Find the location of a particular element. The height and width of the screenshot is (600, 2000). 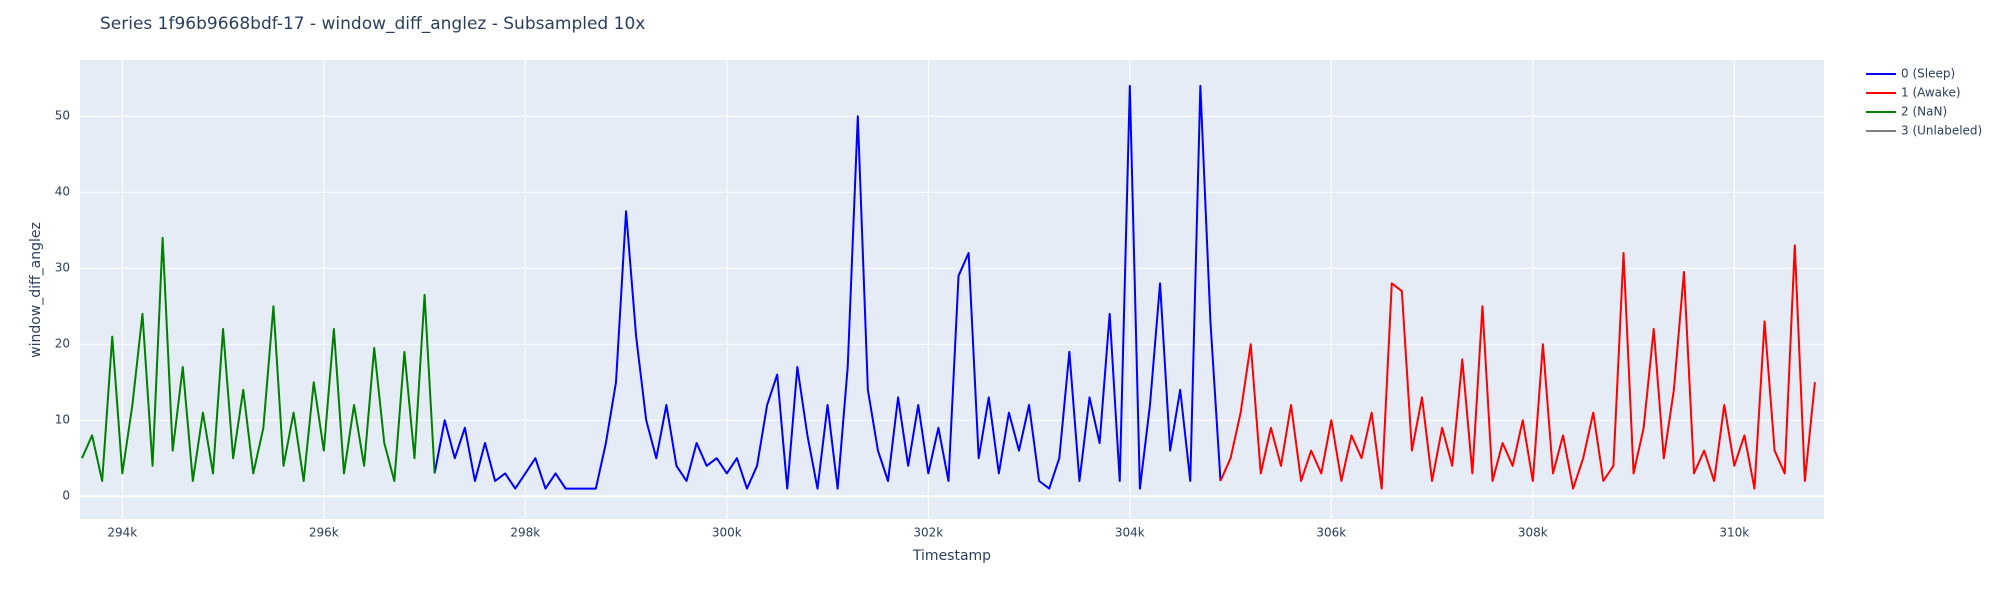

x-tick-label: 306k is located at coordinates (1331, 533).